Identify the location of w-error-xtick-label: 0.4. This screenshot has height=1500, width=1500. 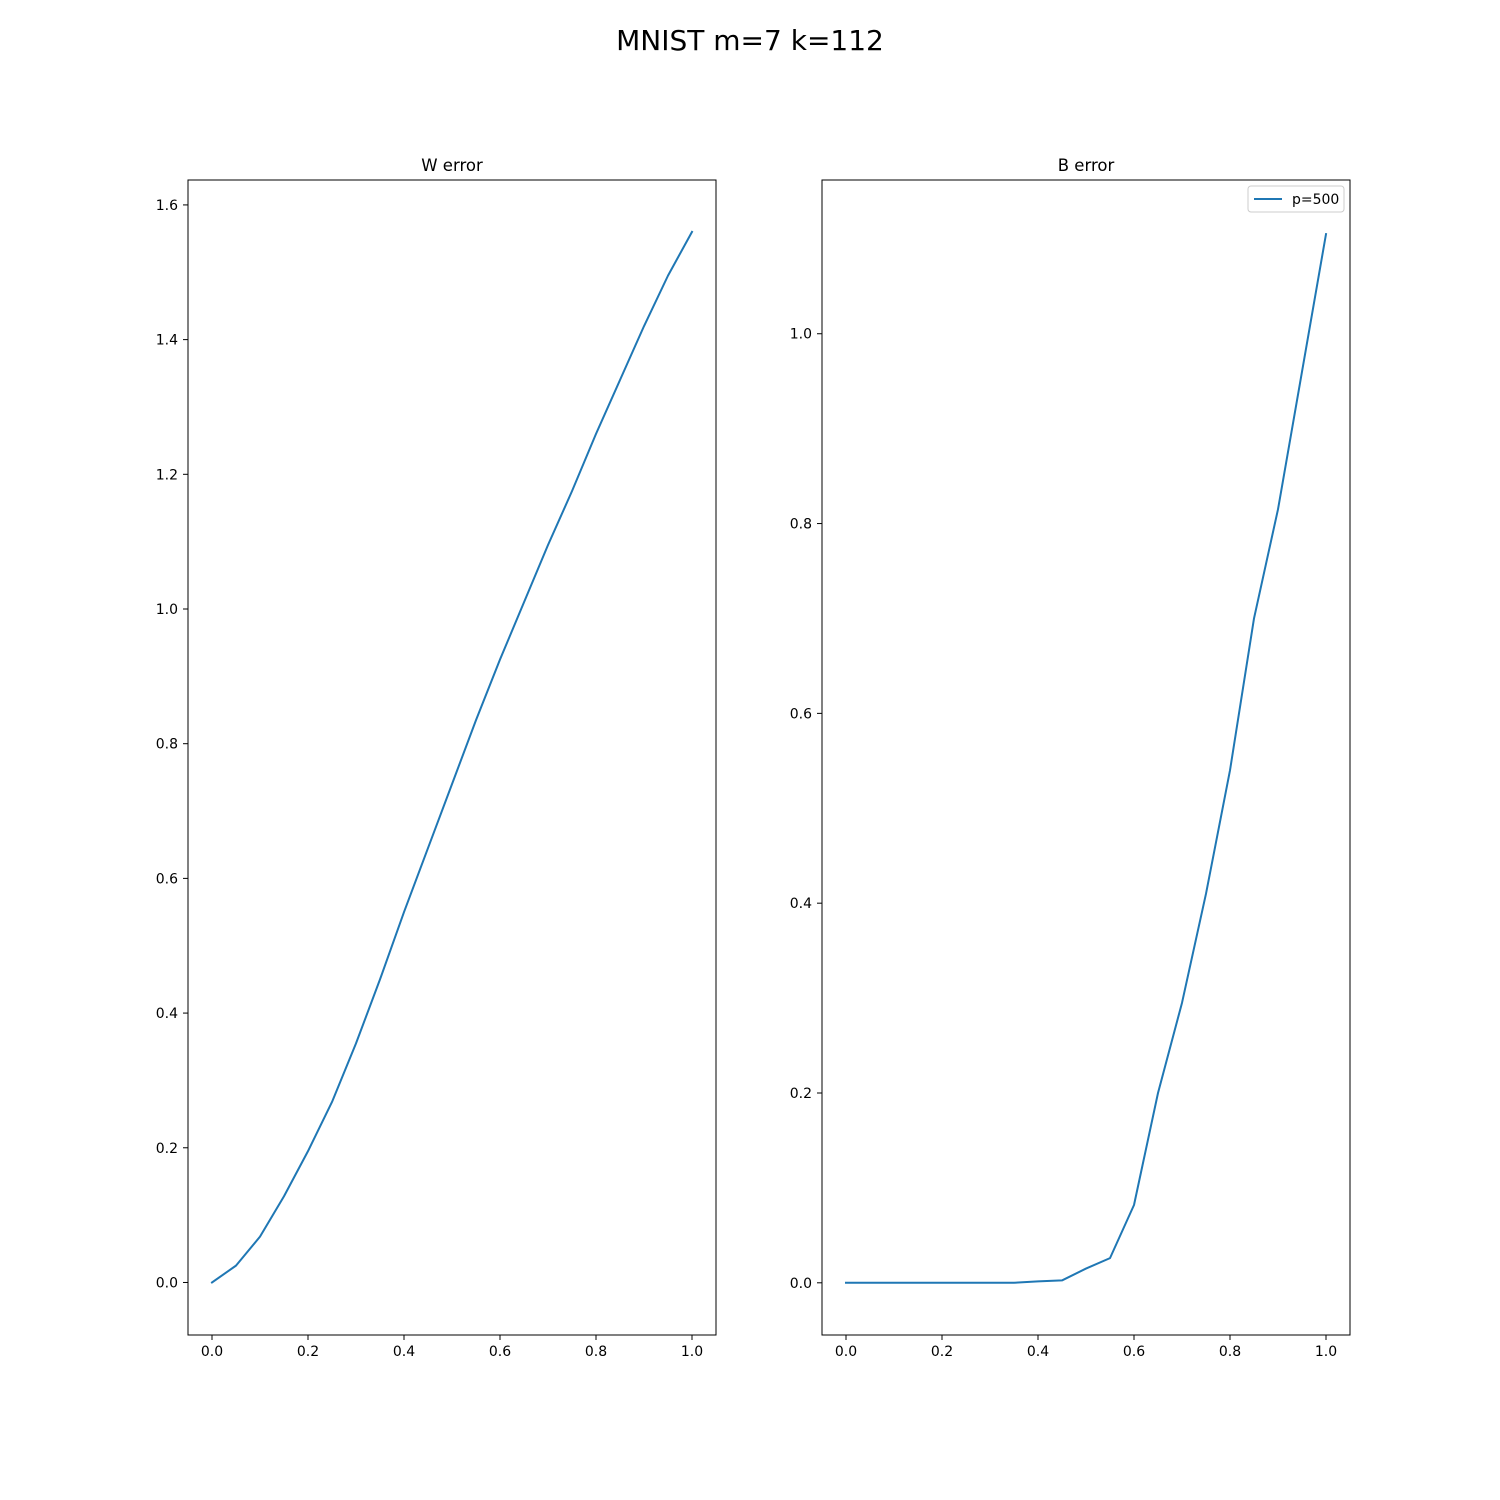
(404, 1352).